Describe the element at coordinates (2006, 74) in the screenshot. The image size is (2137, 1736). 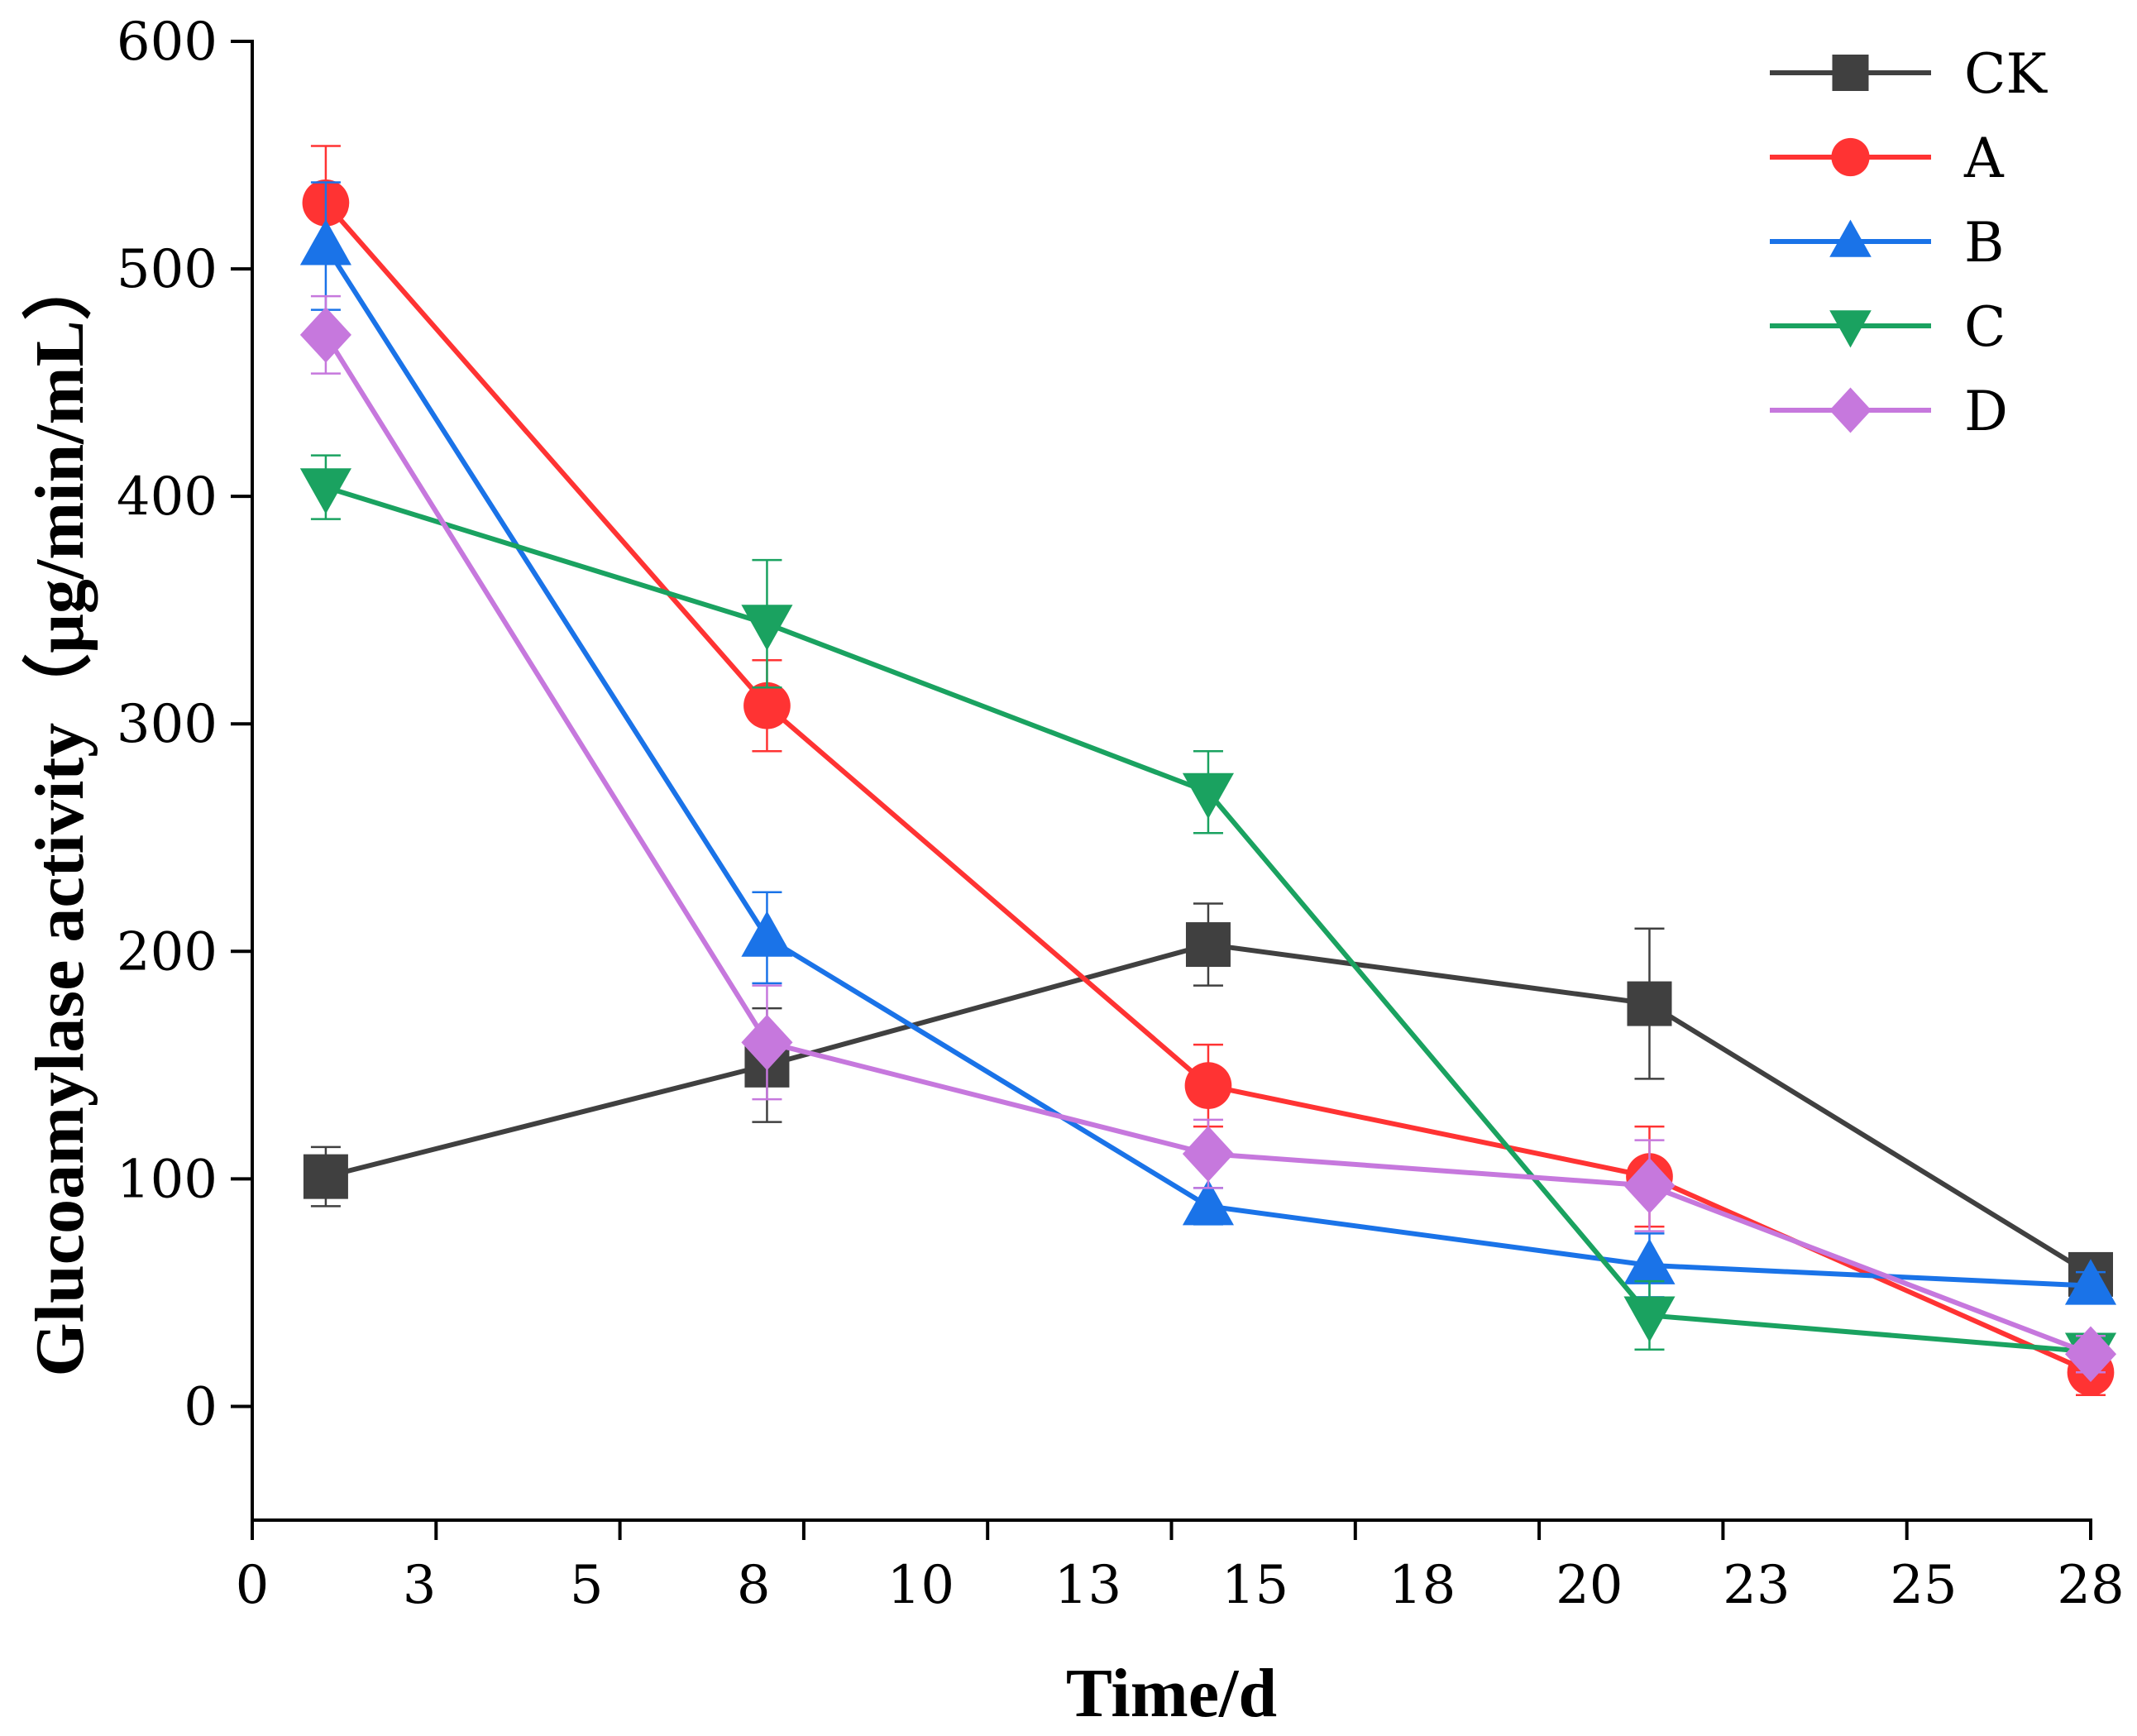
I see `legend-label: CK` at that location.